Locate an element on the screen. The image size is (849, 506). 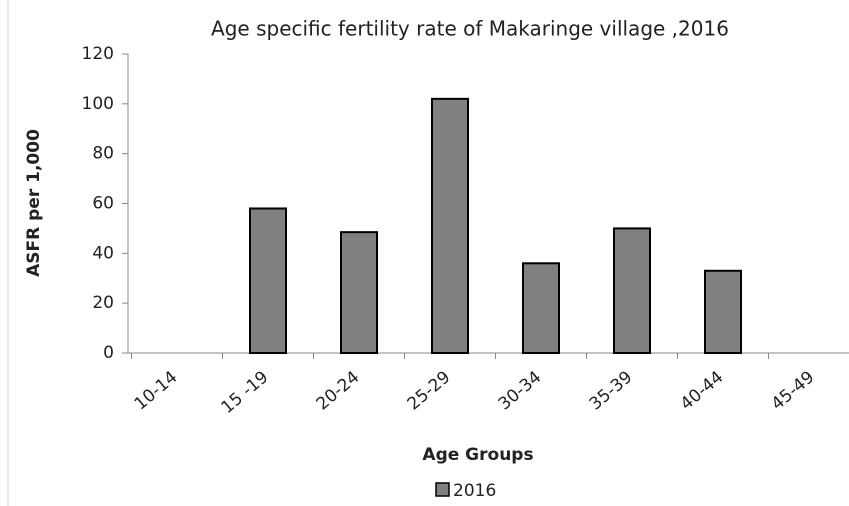
legend-swatch is located at coordinates (442, 489).